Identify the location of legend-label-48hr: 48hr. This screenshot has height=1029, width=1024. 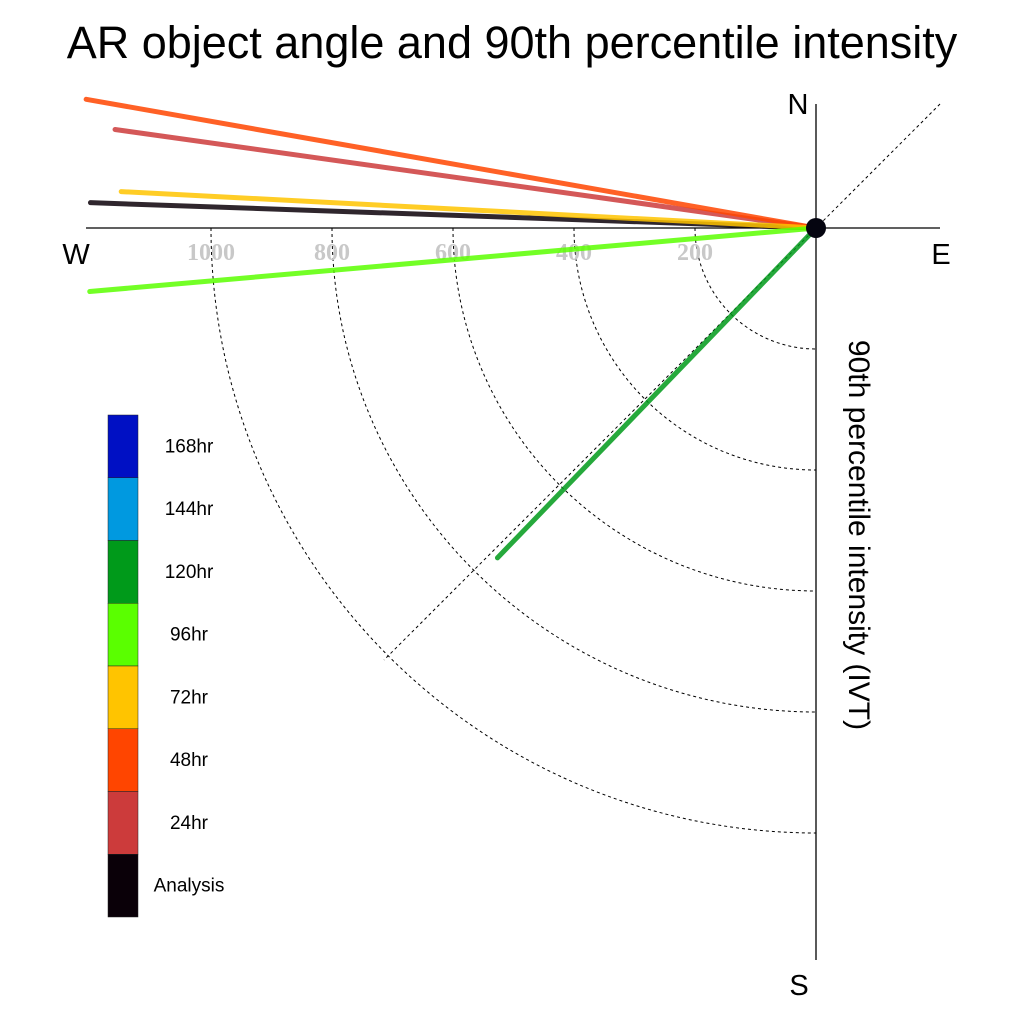
(189, 760).